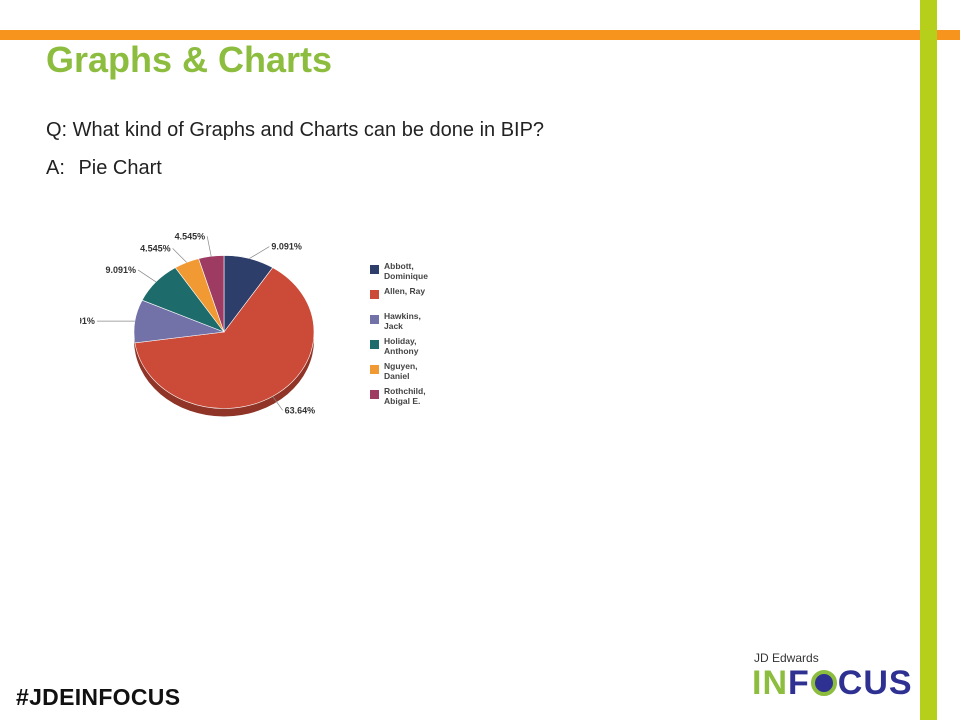  Describe the element at coordinates (405, 391) in the screenshot. I see `legend-label-5-0: Rothchild,` at that location.